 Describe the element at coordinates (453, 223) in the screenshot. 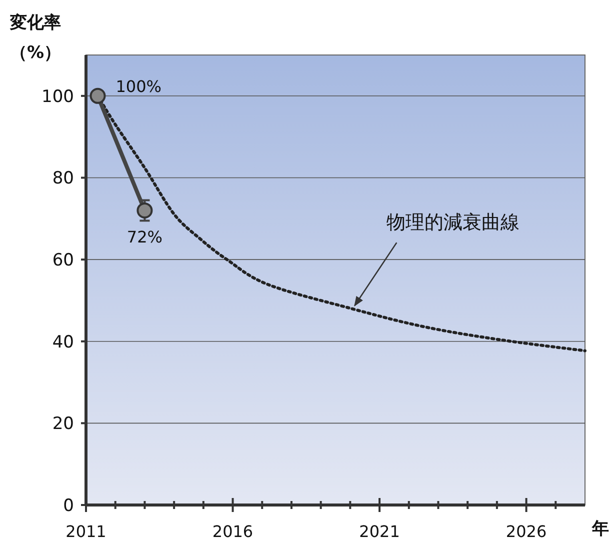

I see `annotation: 物理的減衰曲線` at that location.